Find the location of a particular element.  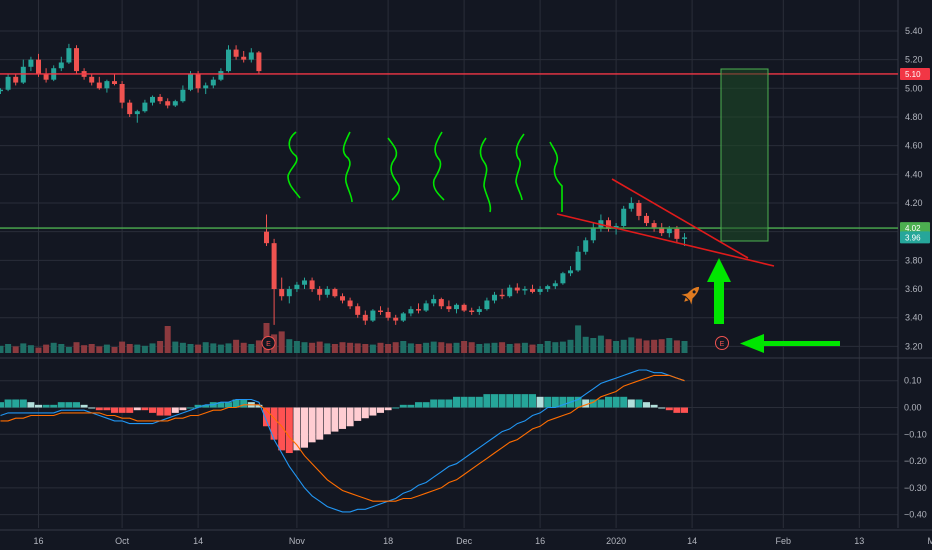

price-tick-label: 5.40 is located at coordinates (914, 31).